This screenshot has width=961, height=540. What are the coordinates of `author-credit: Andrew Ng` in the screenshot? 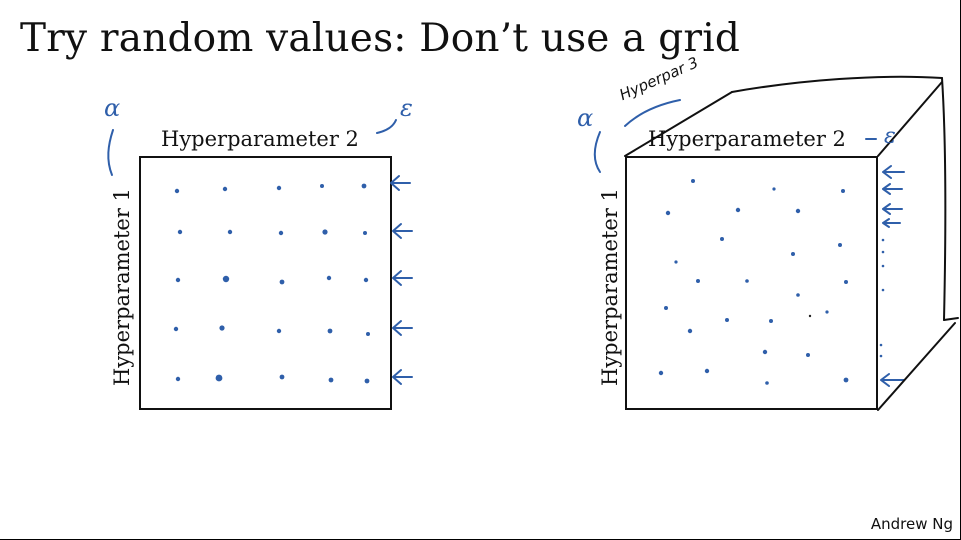 It's located at (911, 524).